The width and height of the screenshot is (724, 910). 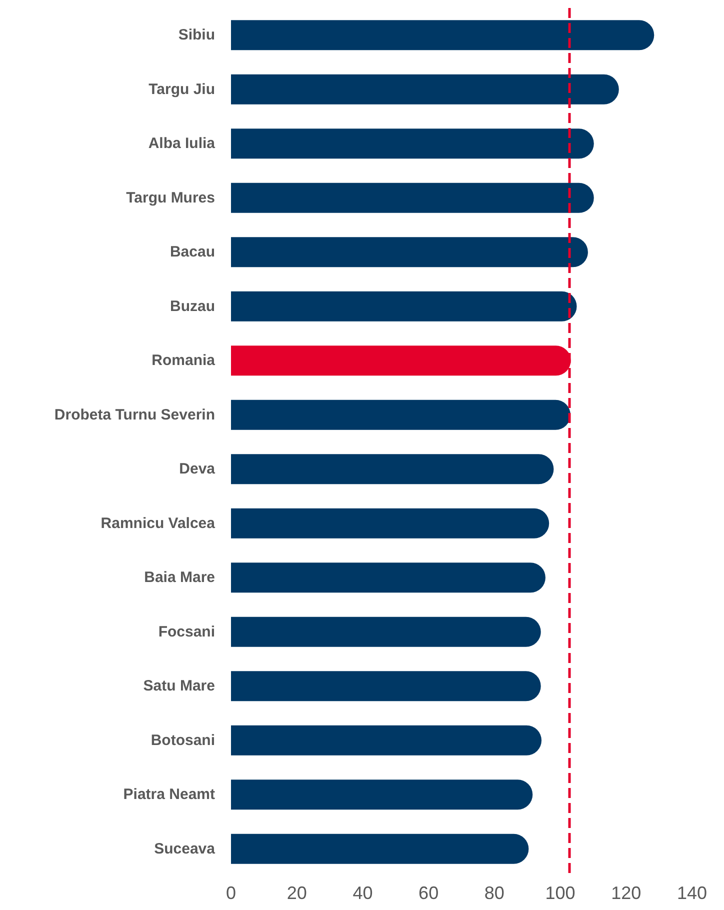 I want to click on x-tick-label: 60, so click(x=428, y=893).